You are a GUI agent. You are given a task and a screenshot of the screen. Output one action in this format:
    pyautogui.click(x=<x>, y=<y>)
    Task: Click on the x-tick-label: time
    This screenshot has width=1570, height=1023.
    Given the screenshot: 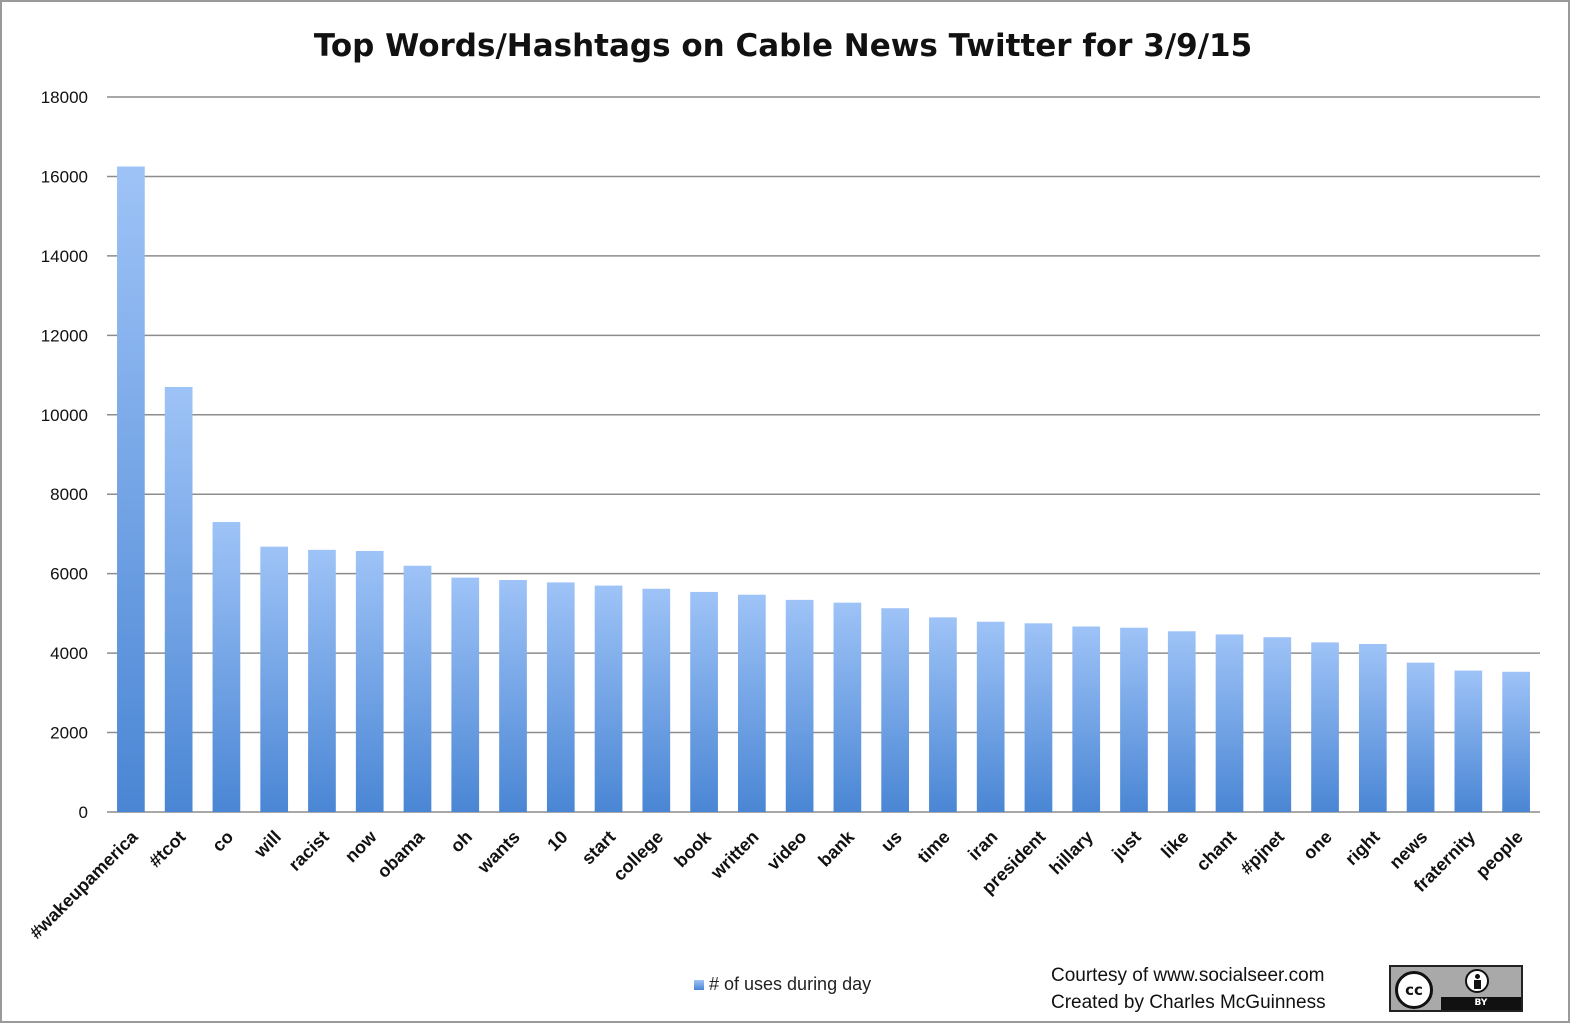 What is the action you would take?
    pyautogui.click(x=933, y=847)
    